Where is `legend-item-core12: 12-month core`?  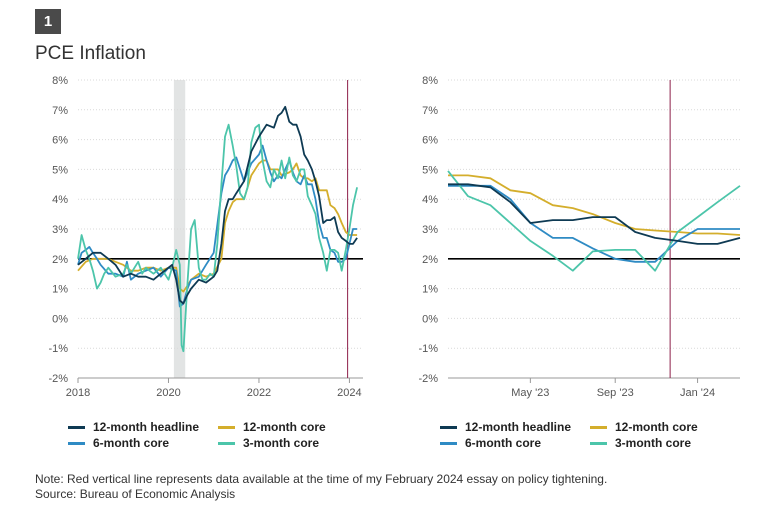
legend-item-core12: 12-month core is located at coordinates (272, 427).